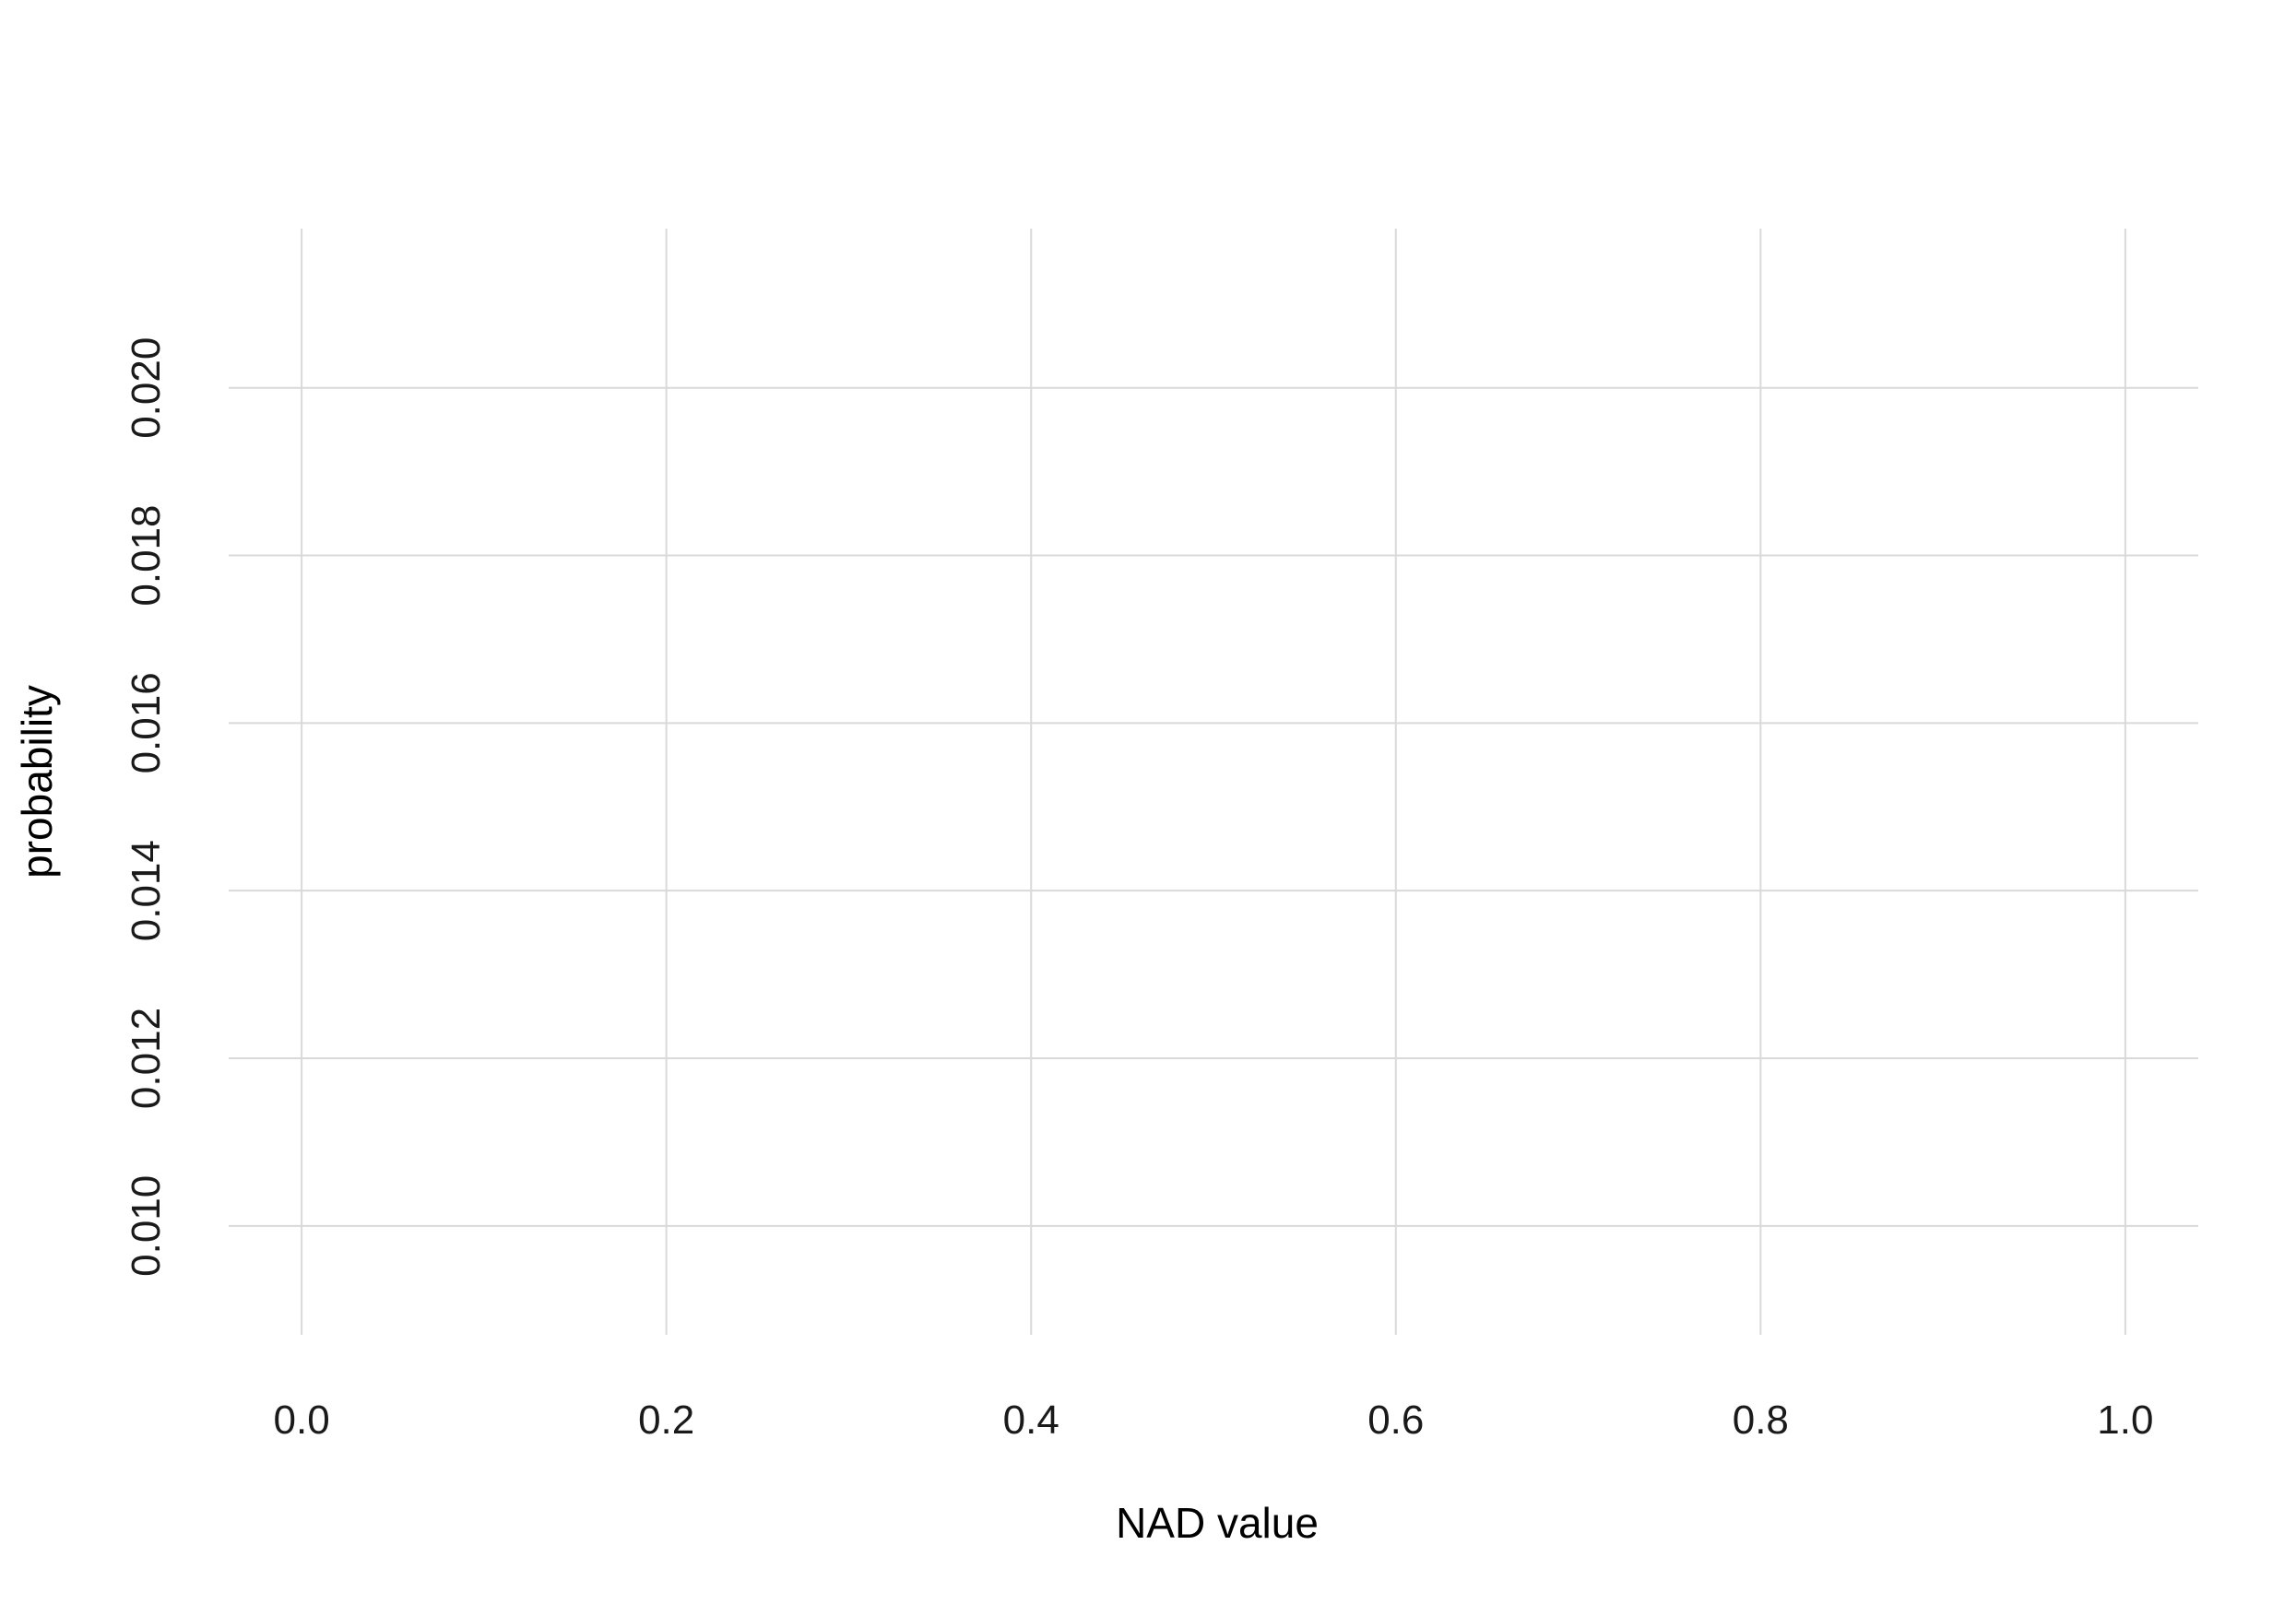  Describe the element at coordinates (1217, 1523) in the screenshot. I see `x-axis-title: NAD value` at that location.